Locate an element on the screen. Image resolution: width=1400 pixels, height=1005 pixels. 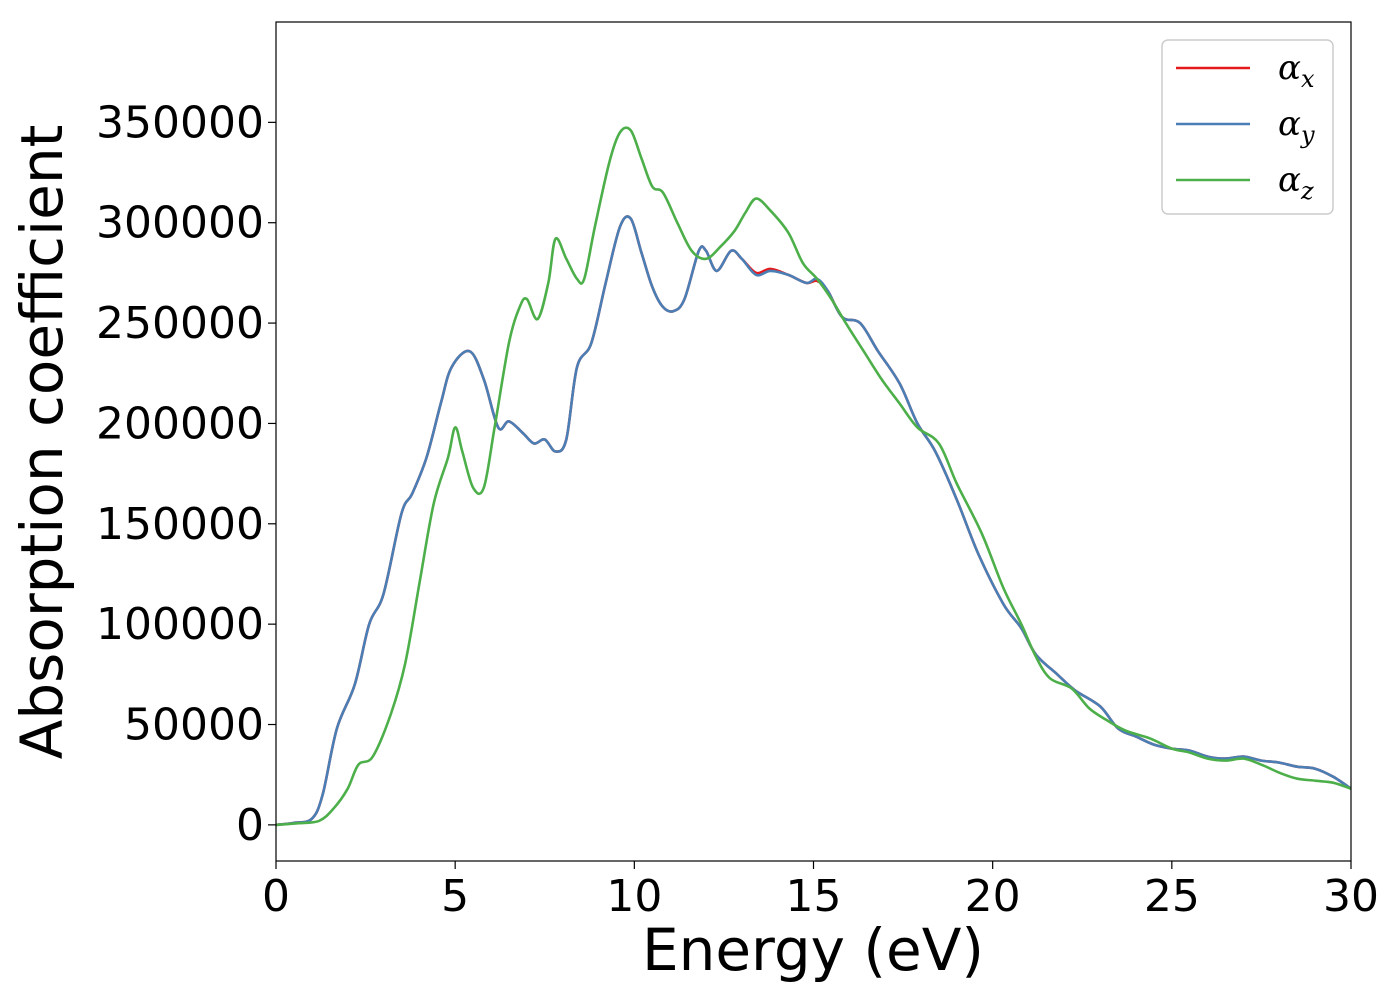
x-tick-label: 20 is located at coordinates (993, 896).